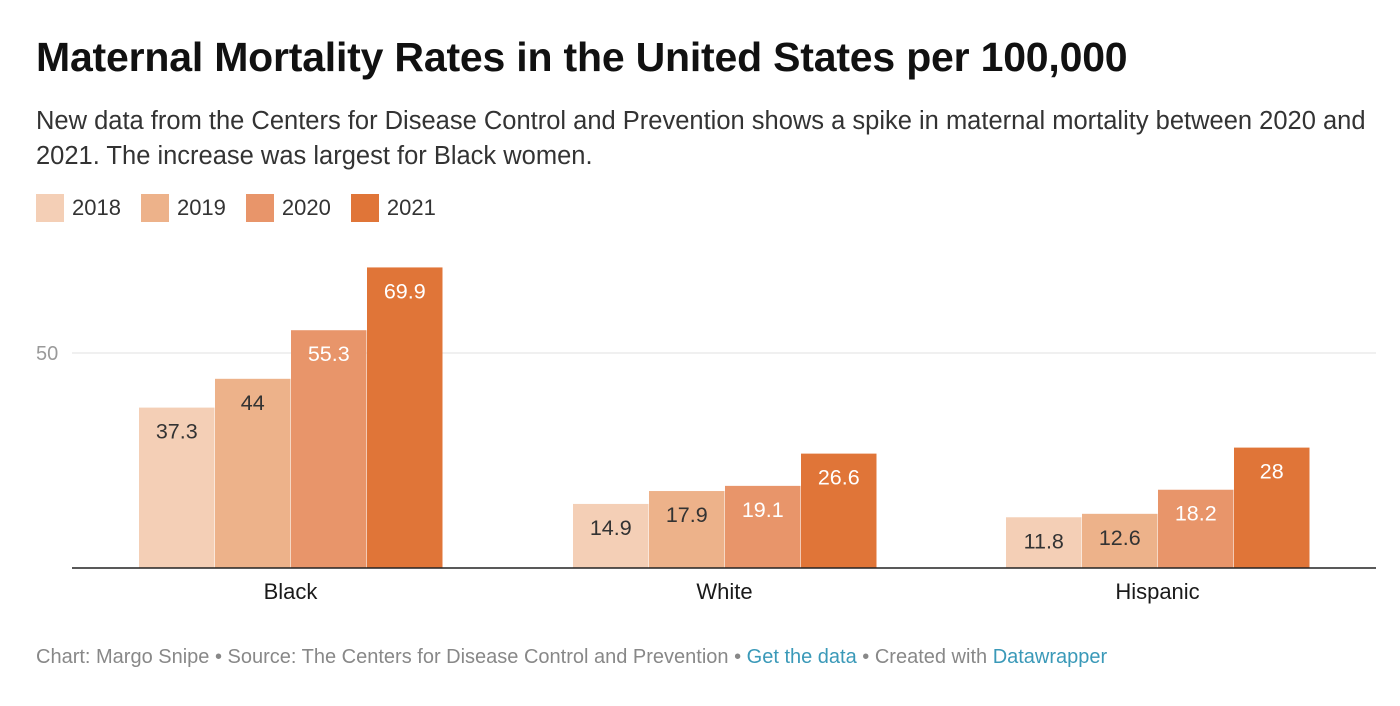  I want to click on value-label-black-2018: 37.3, so click(177, 432).